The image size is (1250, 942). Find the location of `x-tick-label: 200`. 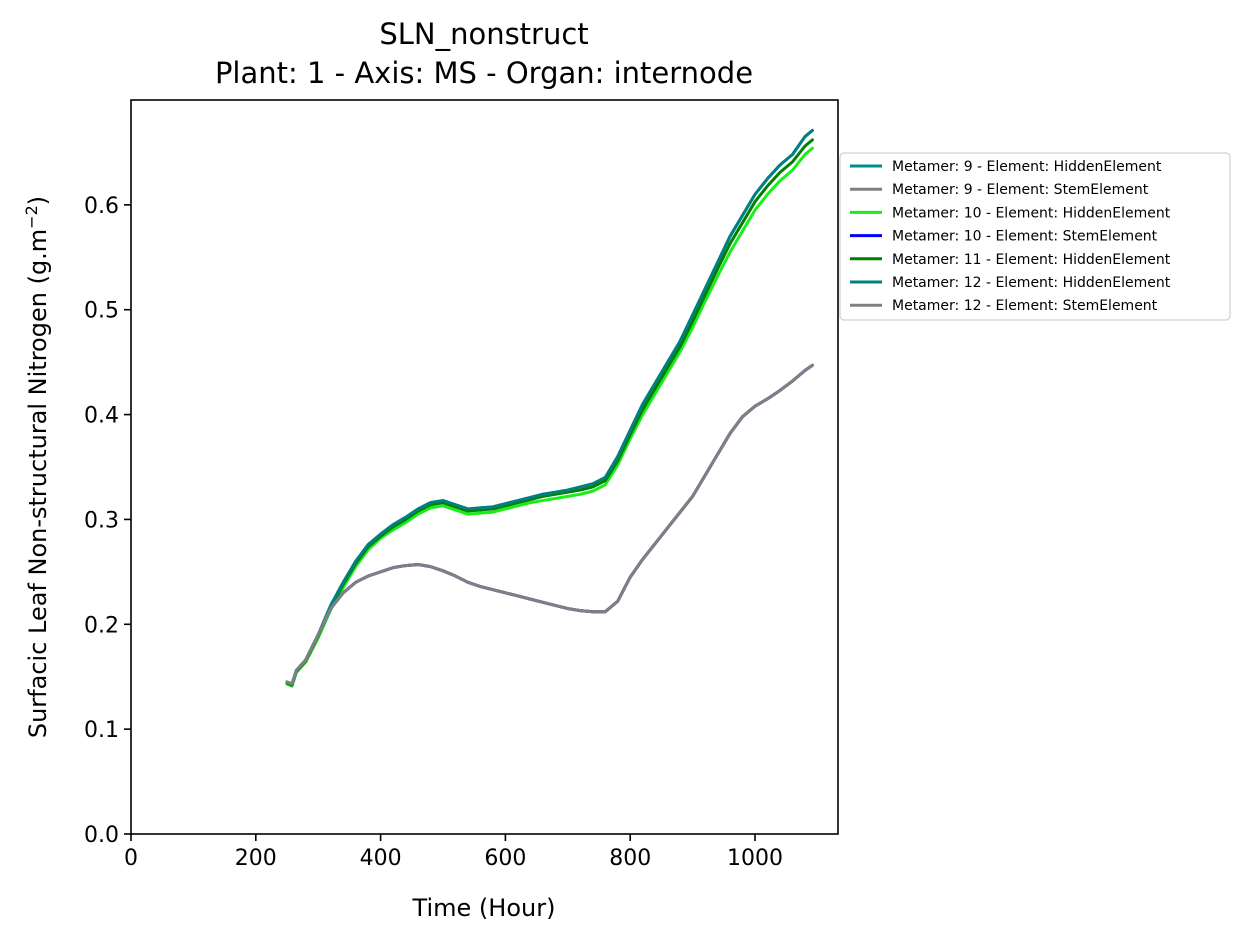

x-tick-label: 200 is located at coordinates (256, 858).